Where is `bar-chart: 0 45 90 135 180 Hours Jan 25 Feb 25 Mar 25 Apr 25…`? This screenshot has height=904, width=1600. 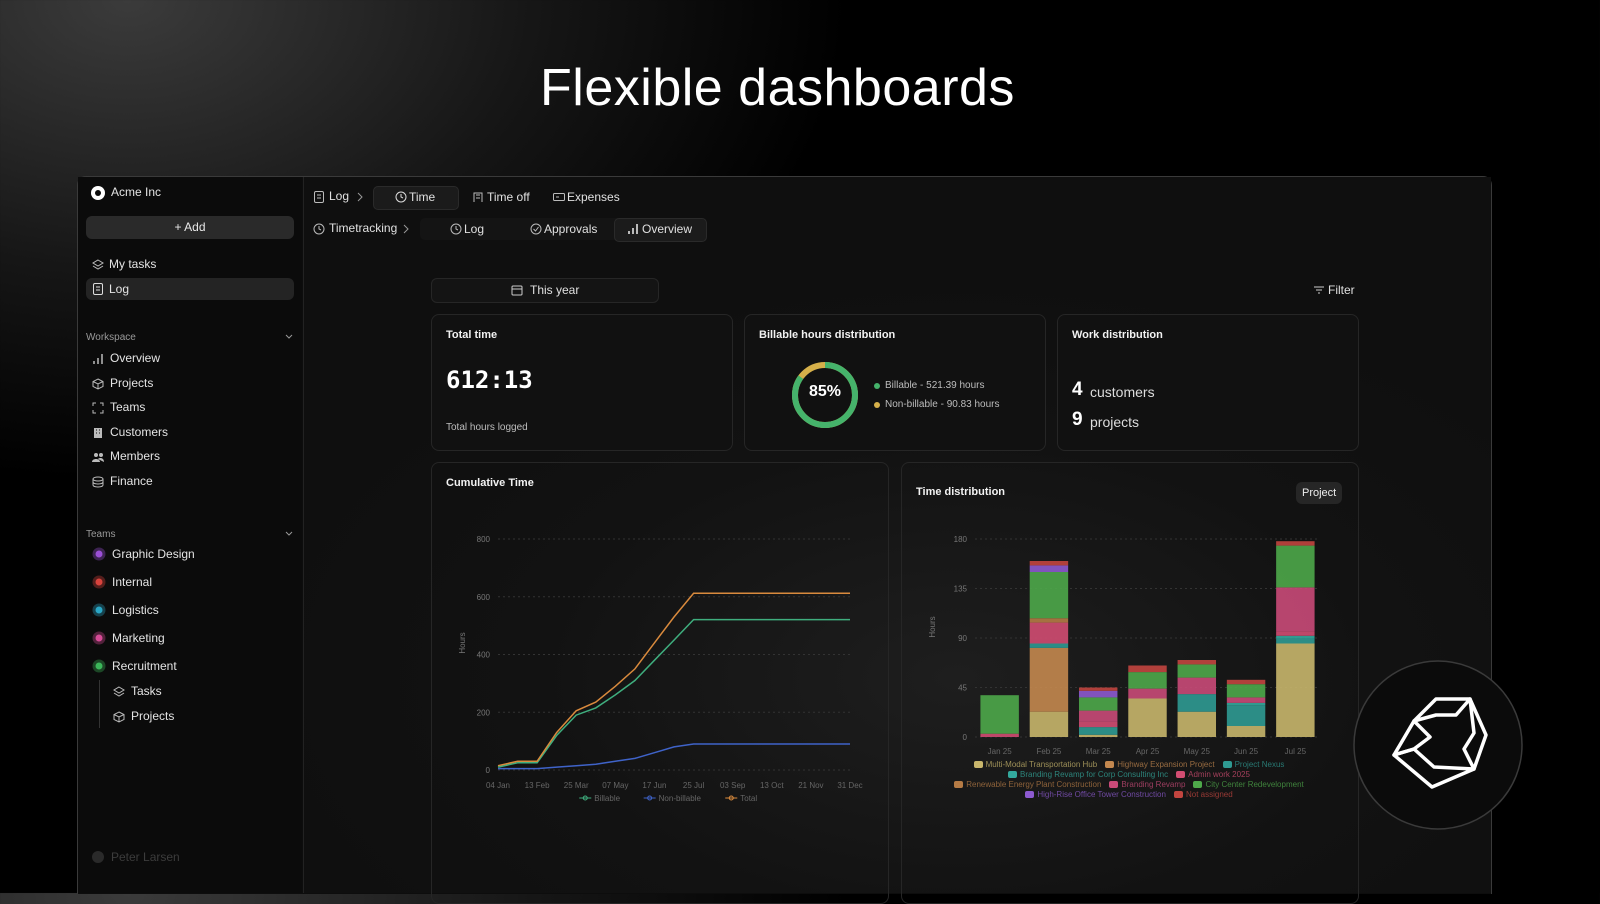 bar-chart: 0 45 90 135 180 Hours Jan 25 Feb 25 Mar 25 Apr 25… is located at coordinates (1124, 645).